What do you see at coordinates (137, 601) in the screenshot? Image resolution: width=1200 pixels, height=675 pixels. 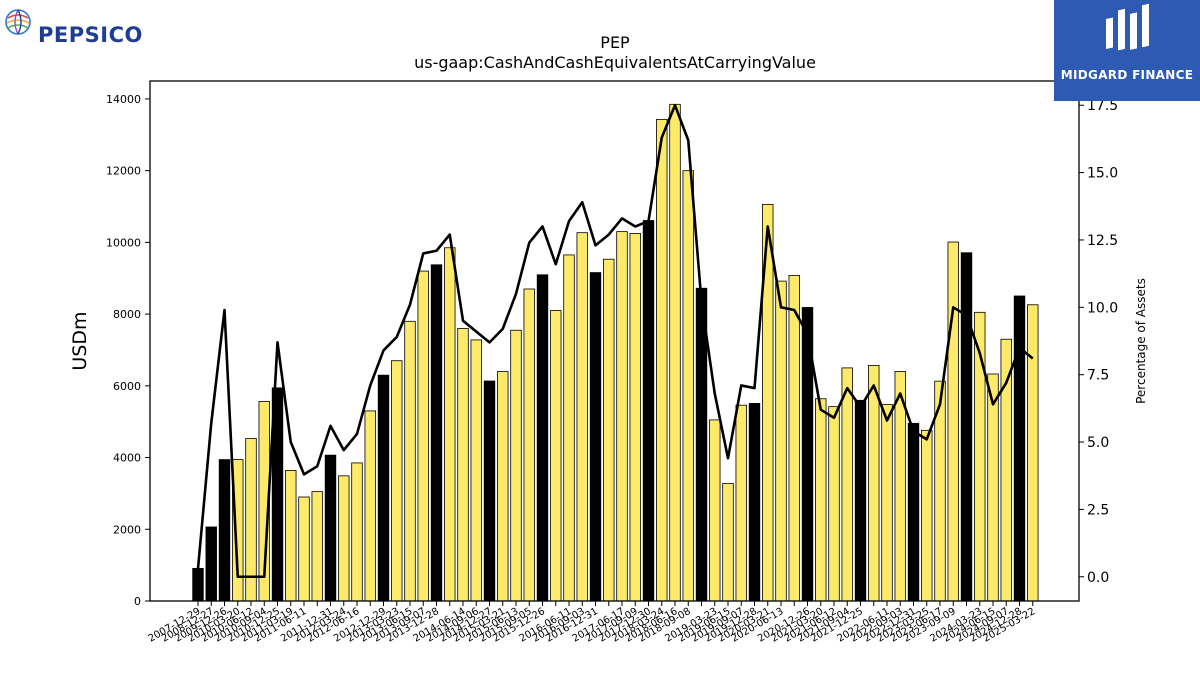 I see `y-tick-label: 0` at bounding box center [137, 601].